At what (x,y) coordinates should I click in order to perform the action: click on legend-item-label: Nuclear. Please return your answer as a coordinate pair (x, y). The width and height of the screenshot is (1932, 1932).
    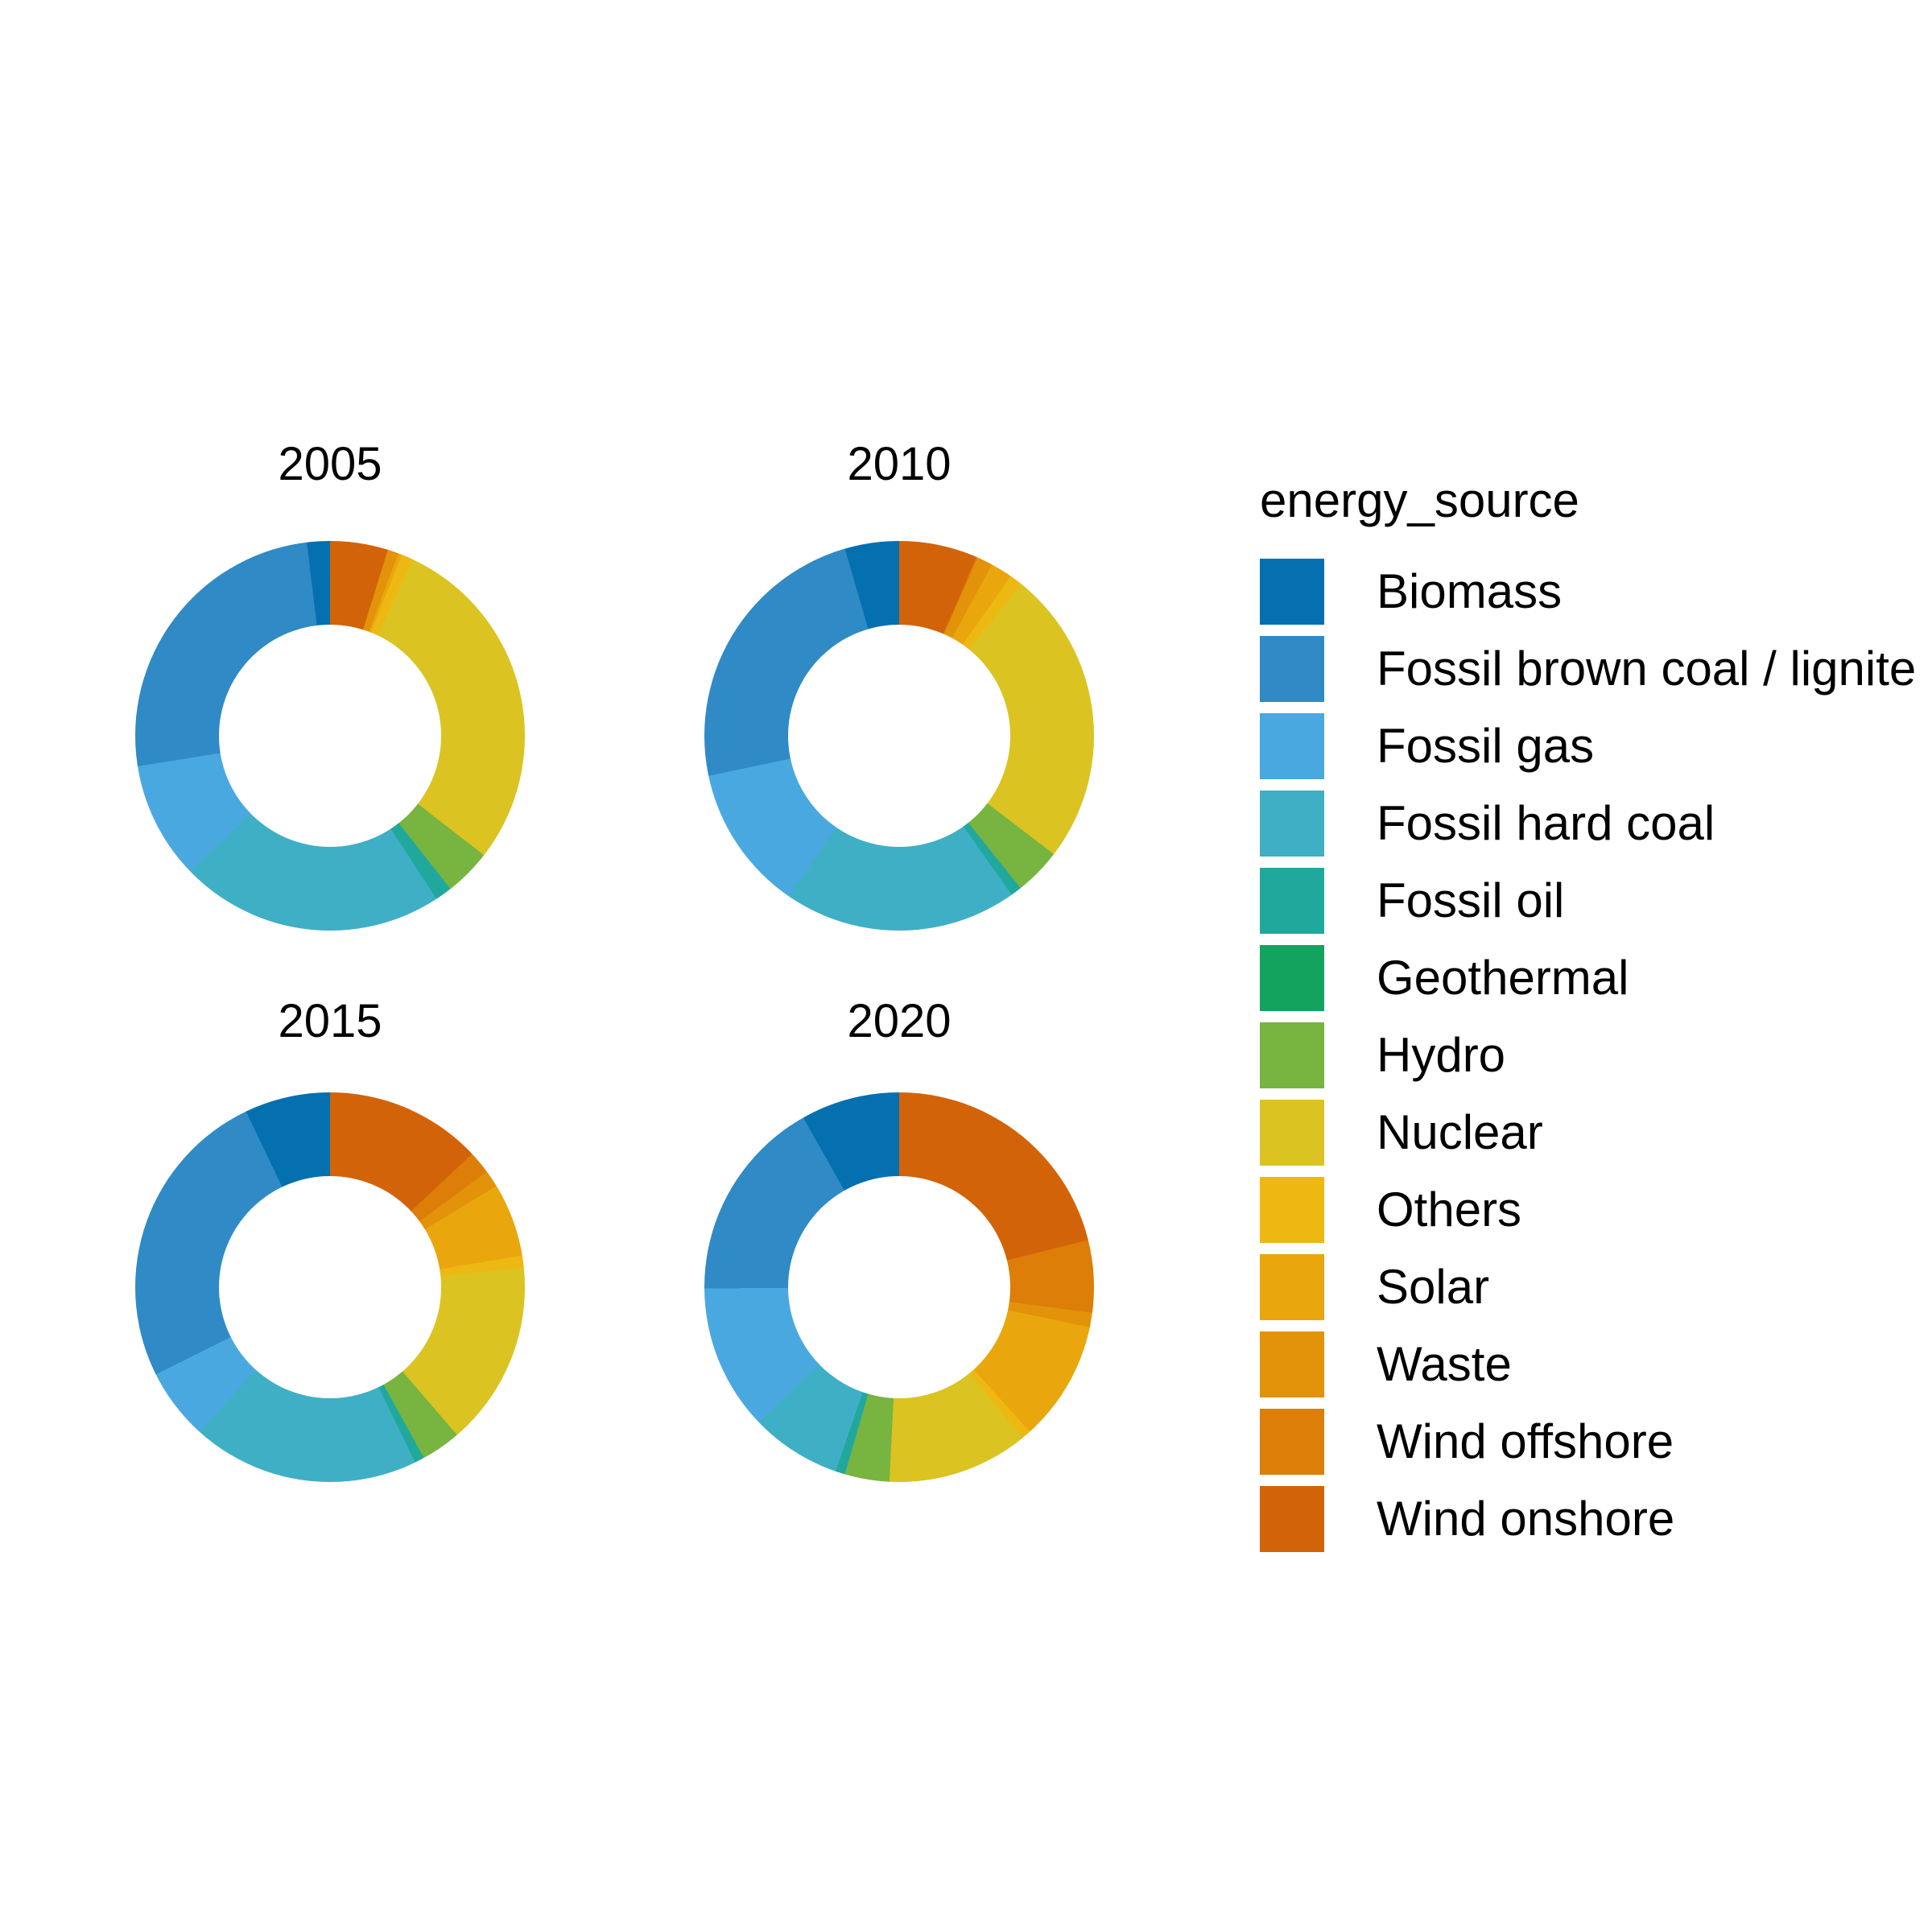
    Looking at the image, I should click on (1460, 1132).